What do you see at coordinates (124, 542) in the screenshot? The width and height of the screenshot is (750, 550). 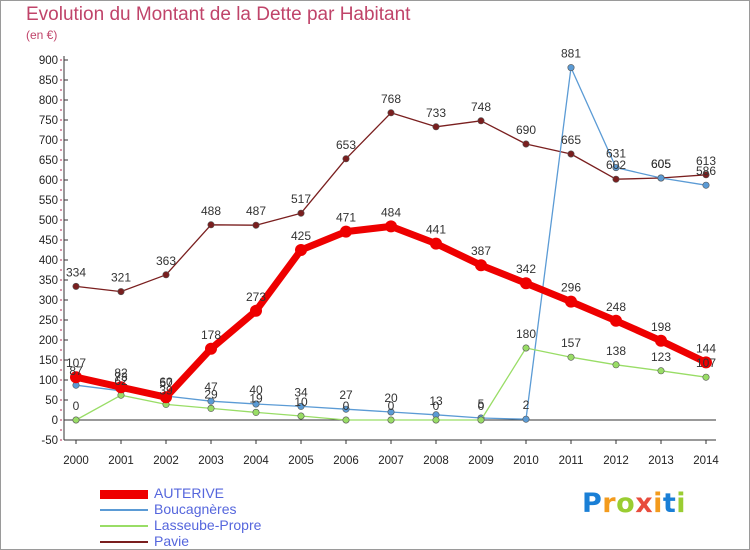 I see `legend-swatch` at bounding box center [124, 542].